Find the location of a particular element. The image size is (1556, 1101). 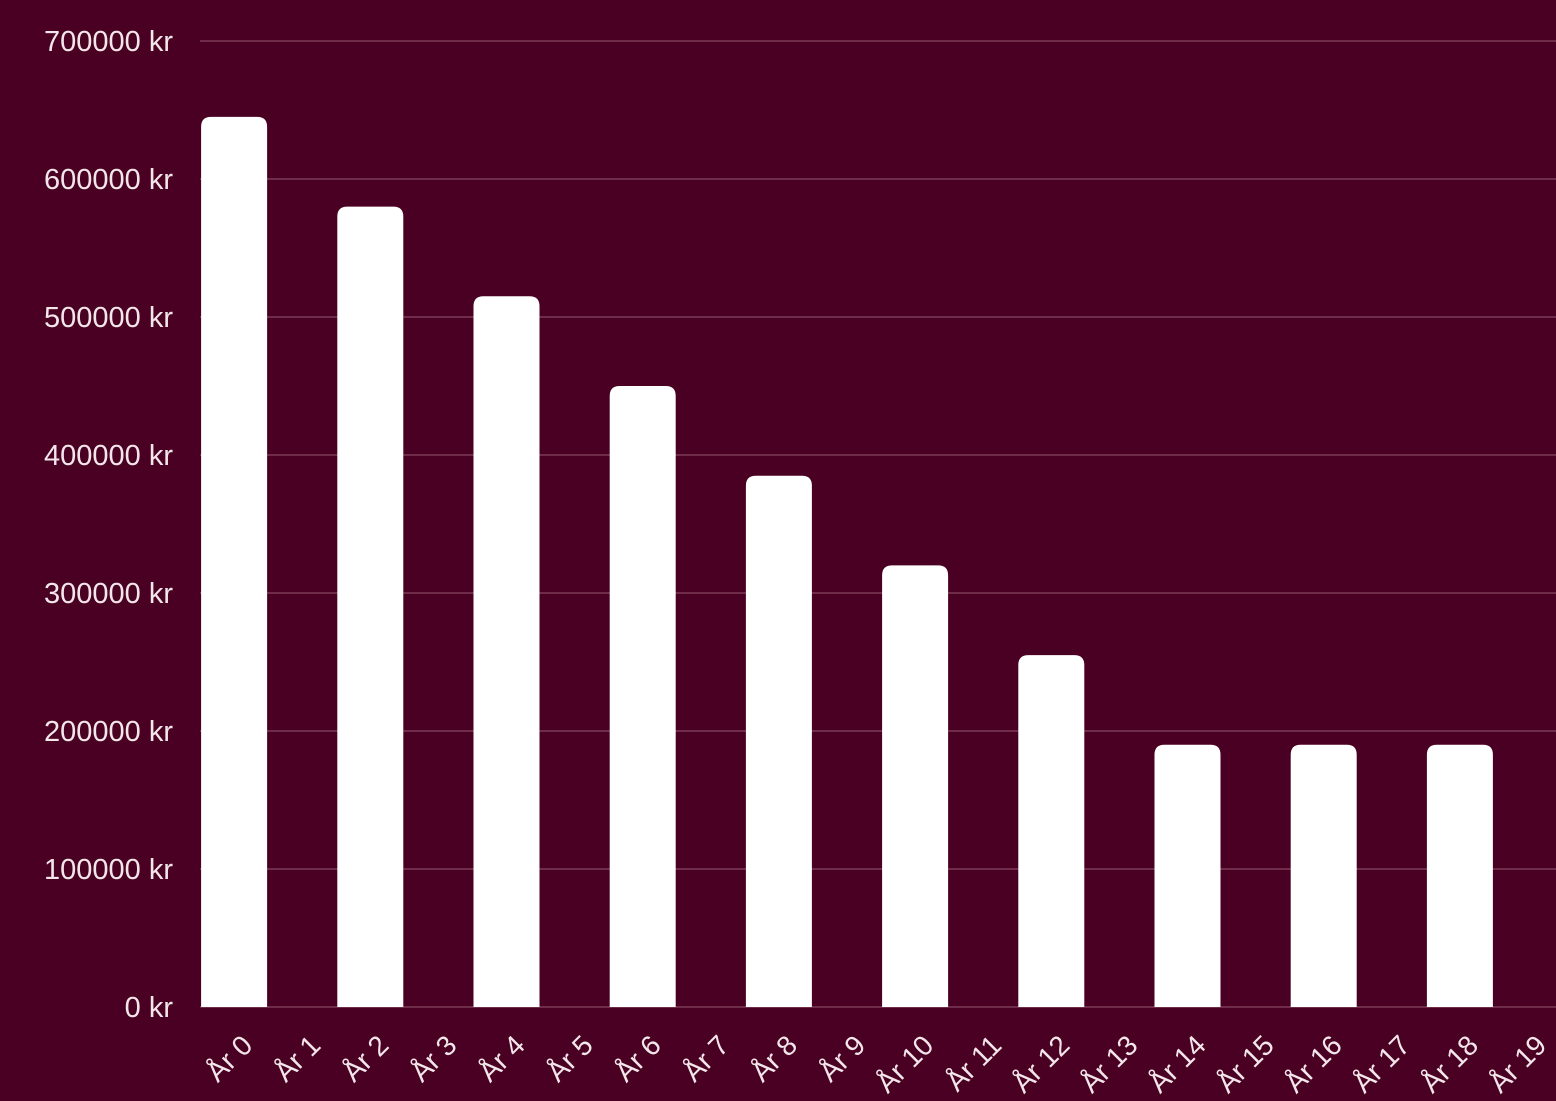

bar-år-4 is located at coordinates (506, 651).